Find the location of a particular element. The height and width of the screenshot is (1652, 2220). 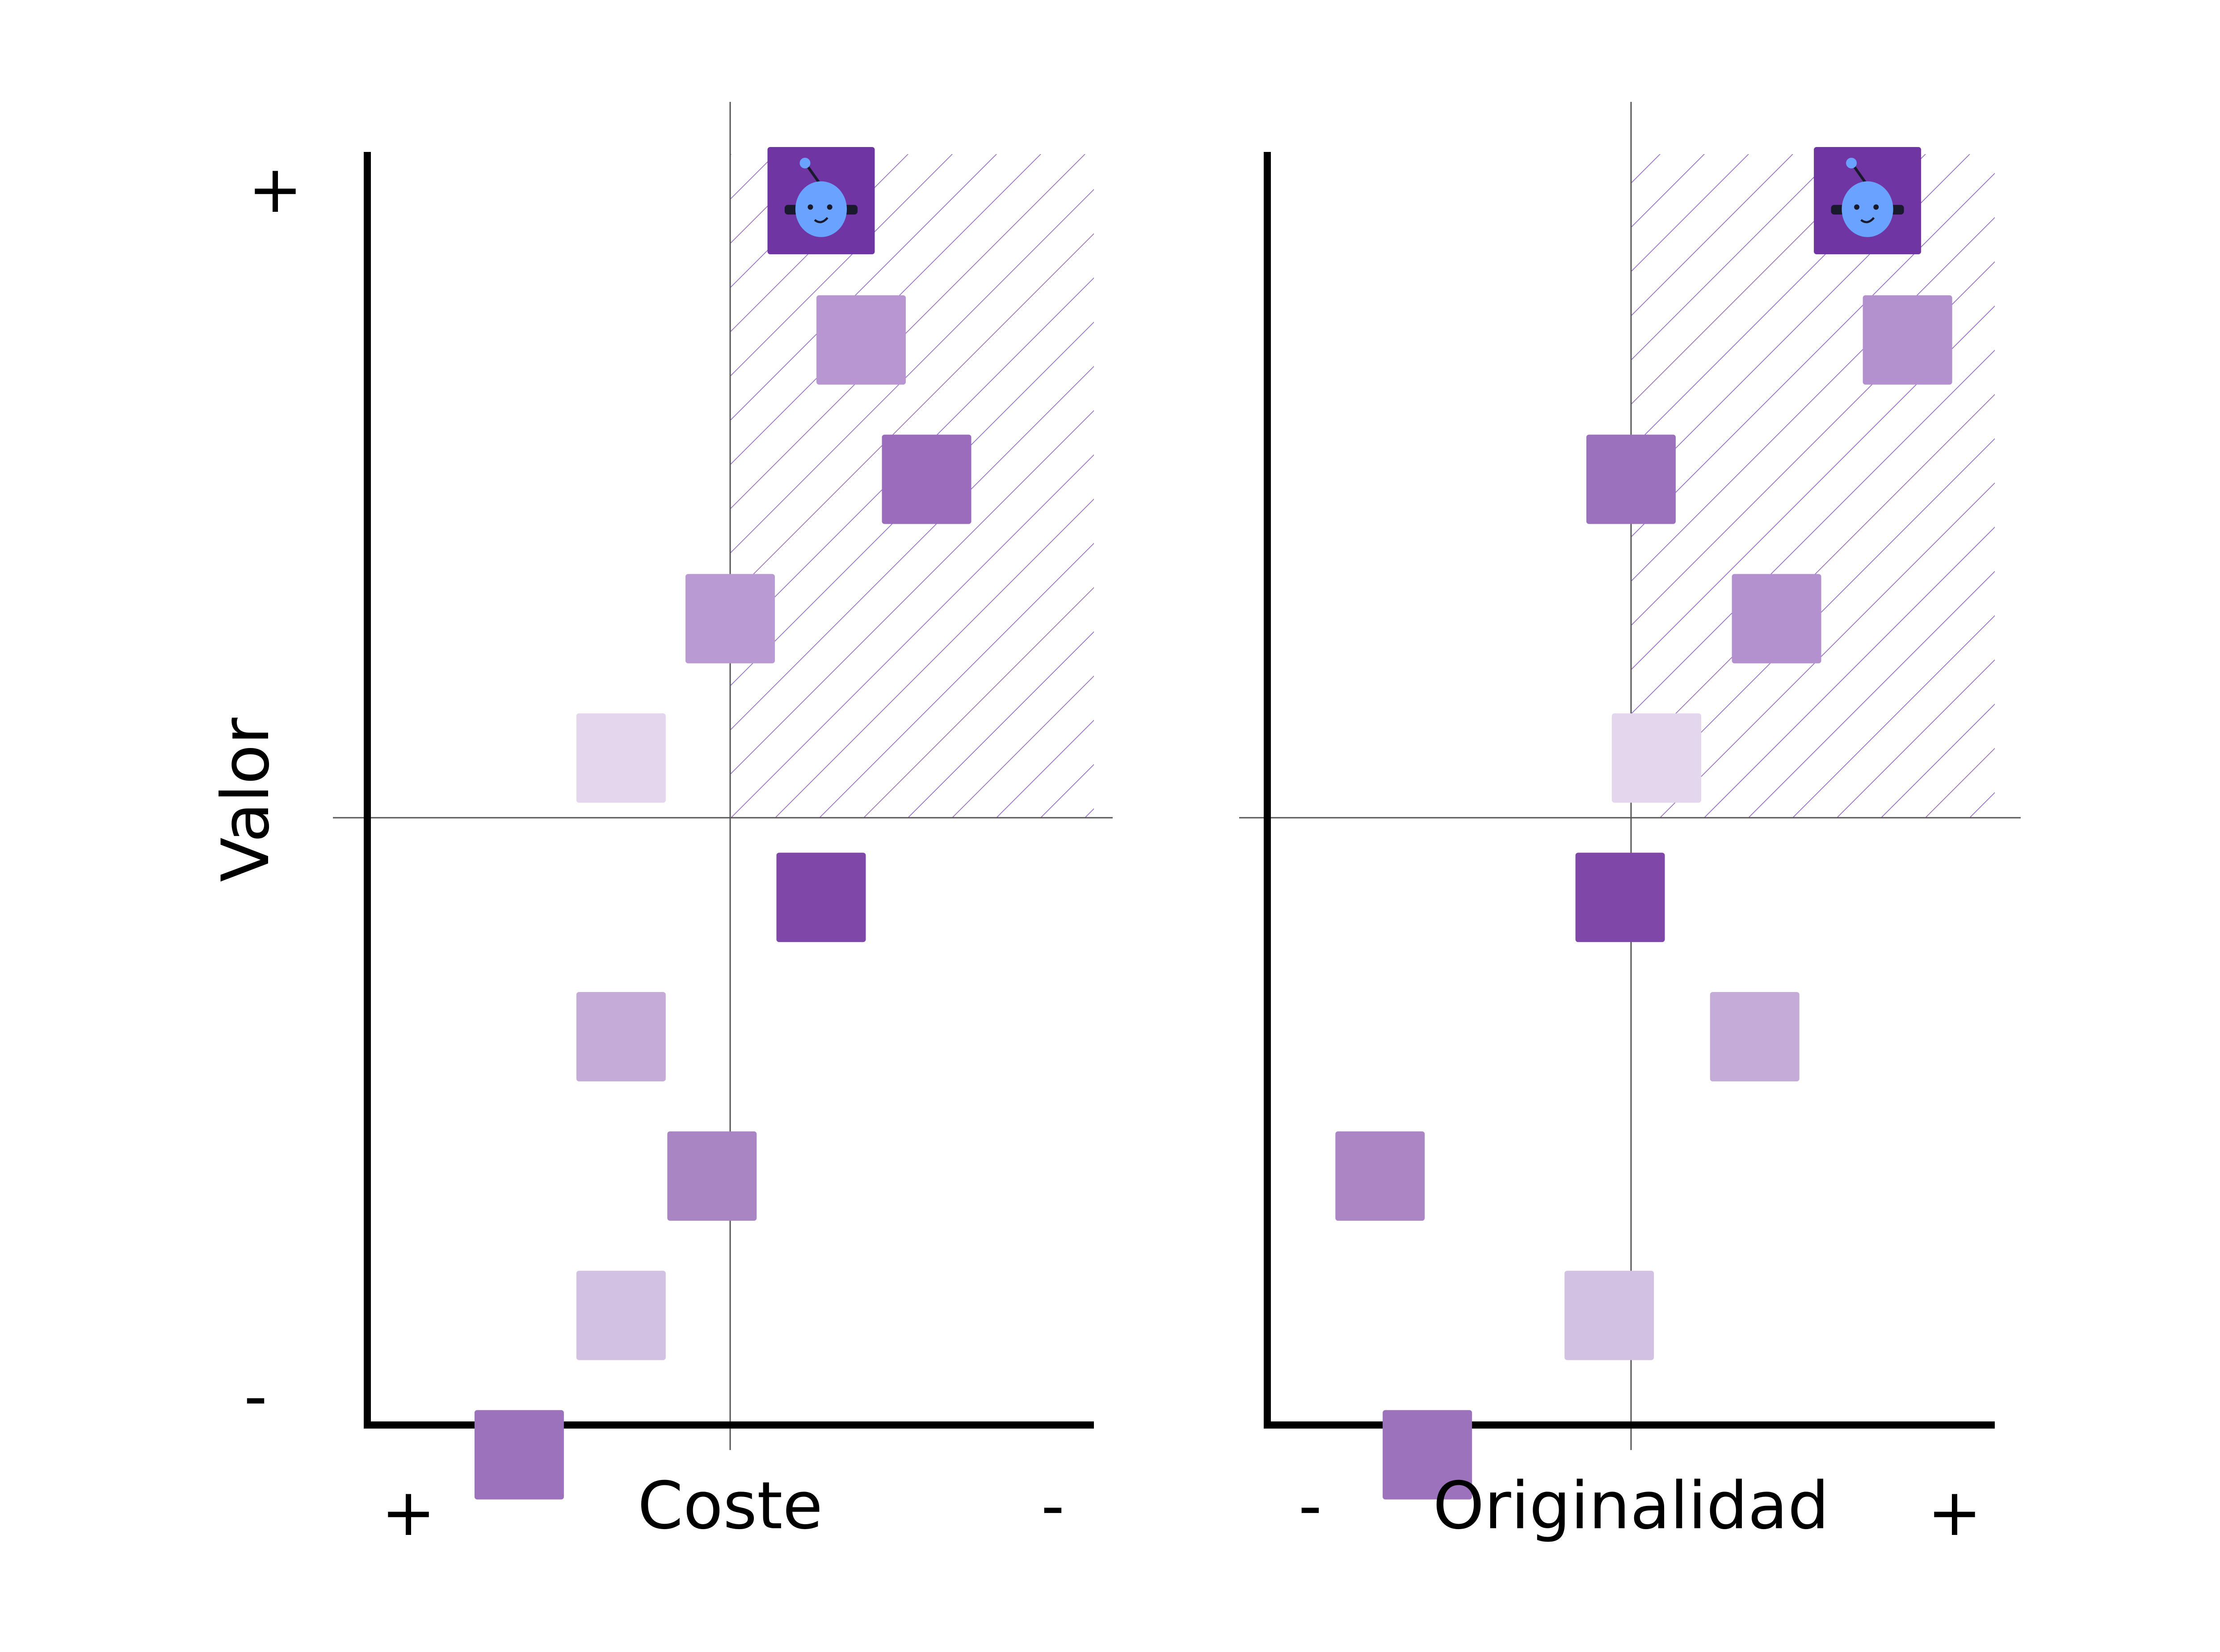

y-axis-plus-sign: + is located at coordinates (275, 189).